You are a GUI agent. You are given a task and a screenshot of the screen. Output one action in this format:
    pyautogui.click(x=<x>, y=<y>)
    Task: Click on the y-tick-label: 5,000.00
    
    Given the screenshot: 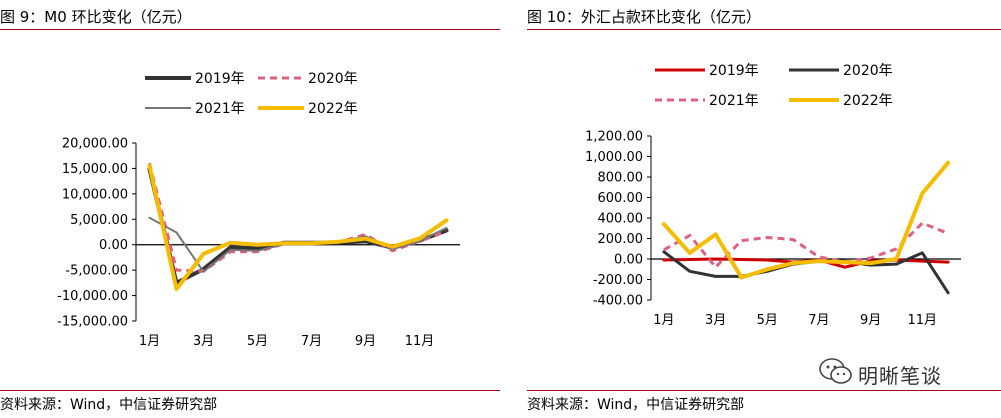 What is the action you would take?
    pyautogui.click(x=99, y=220)
    